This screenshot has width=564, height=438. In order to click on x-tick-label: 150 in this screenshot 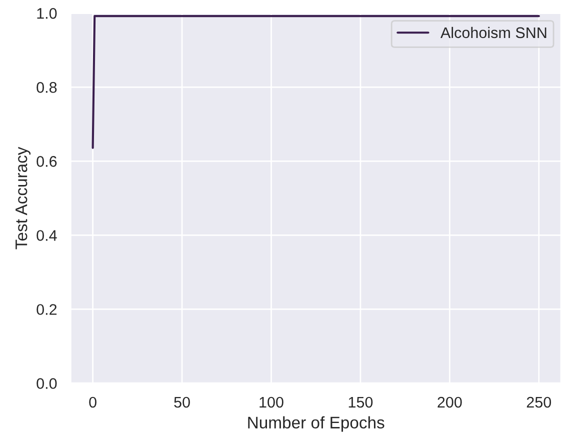, I will do `click(360, 402)`.